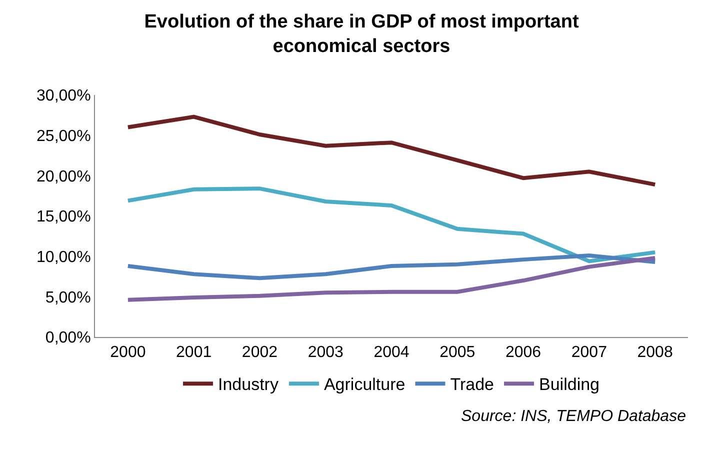 This screenshot has width=723, height=457. What do you see at coordinates (569, 384) in the screenshot?
I see `legend-label: Building` at bounding box center [569, 384].